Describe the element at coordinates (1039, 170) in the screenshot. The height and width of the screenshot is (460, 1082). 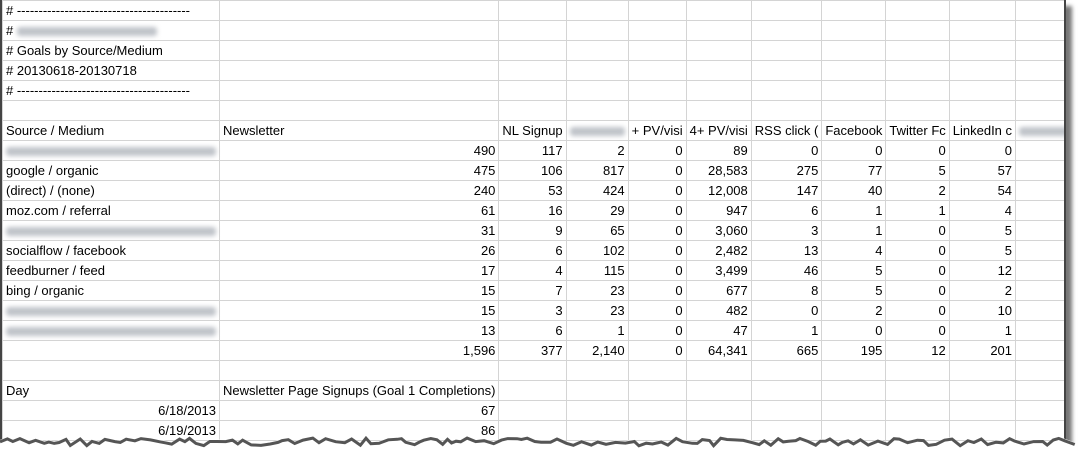
I see `value-cell: 70` at that location.